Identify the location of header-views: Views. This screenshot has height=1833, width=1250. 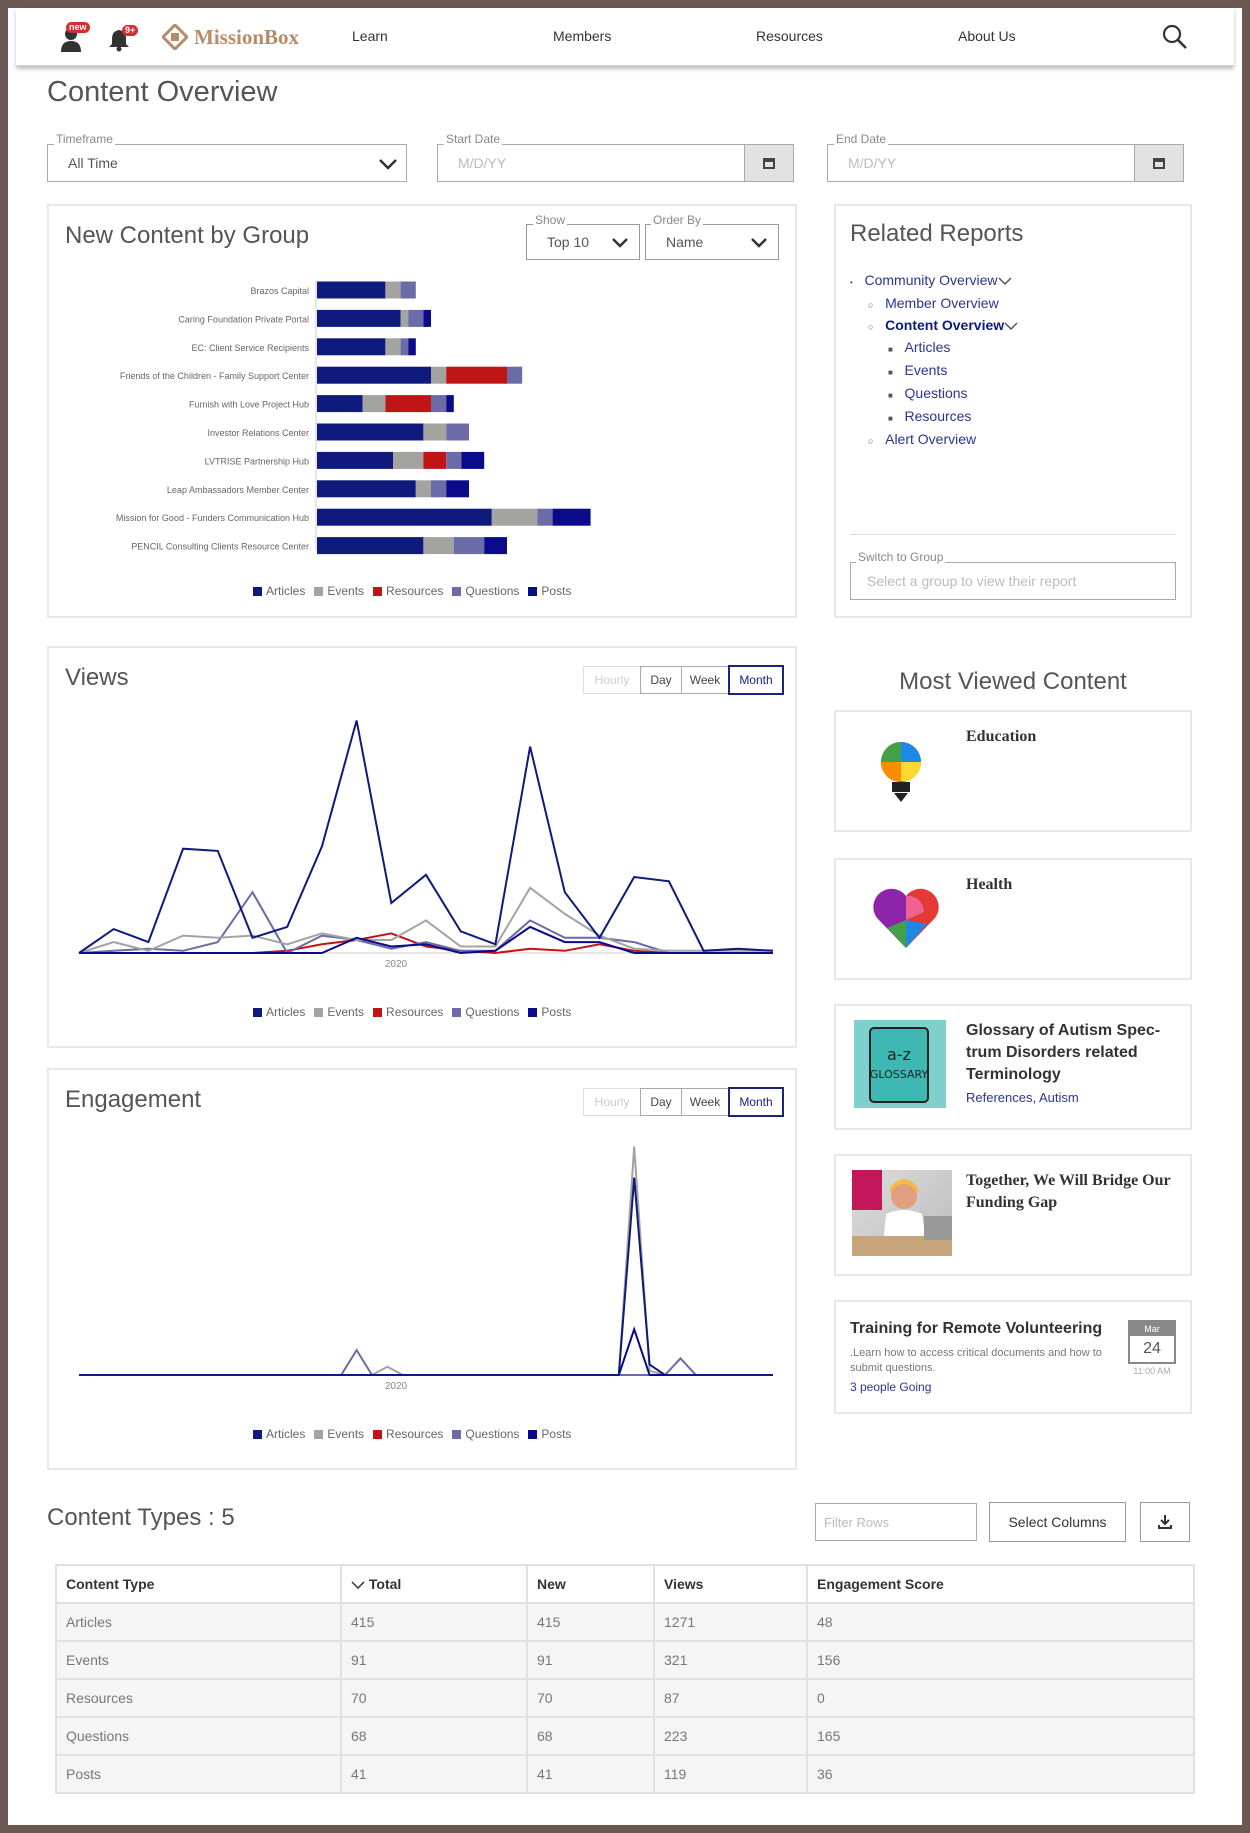
(730, 1584).